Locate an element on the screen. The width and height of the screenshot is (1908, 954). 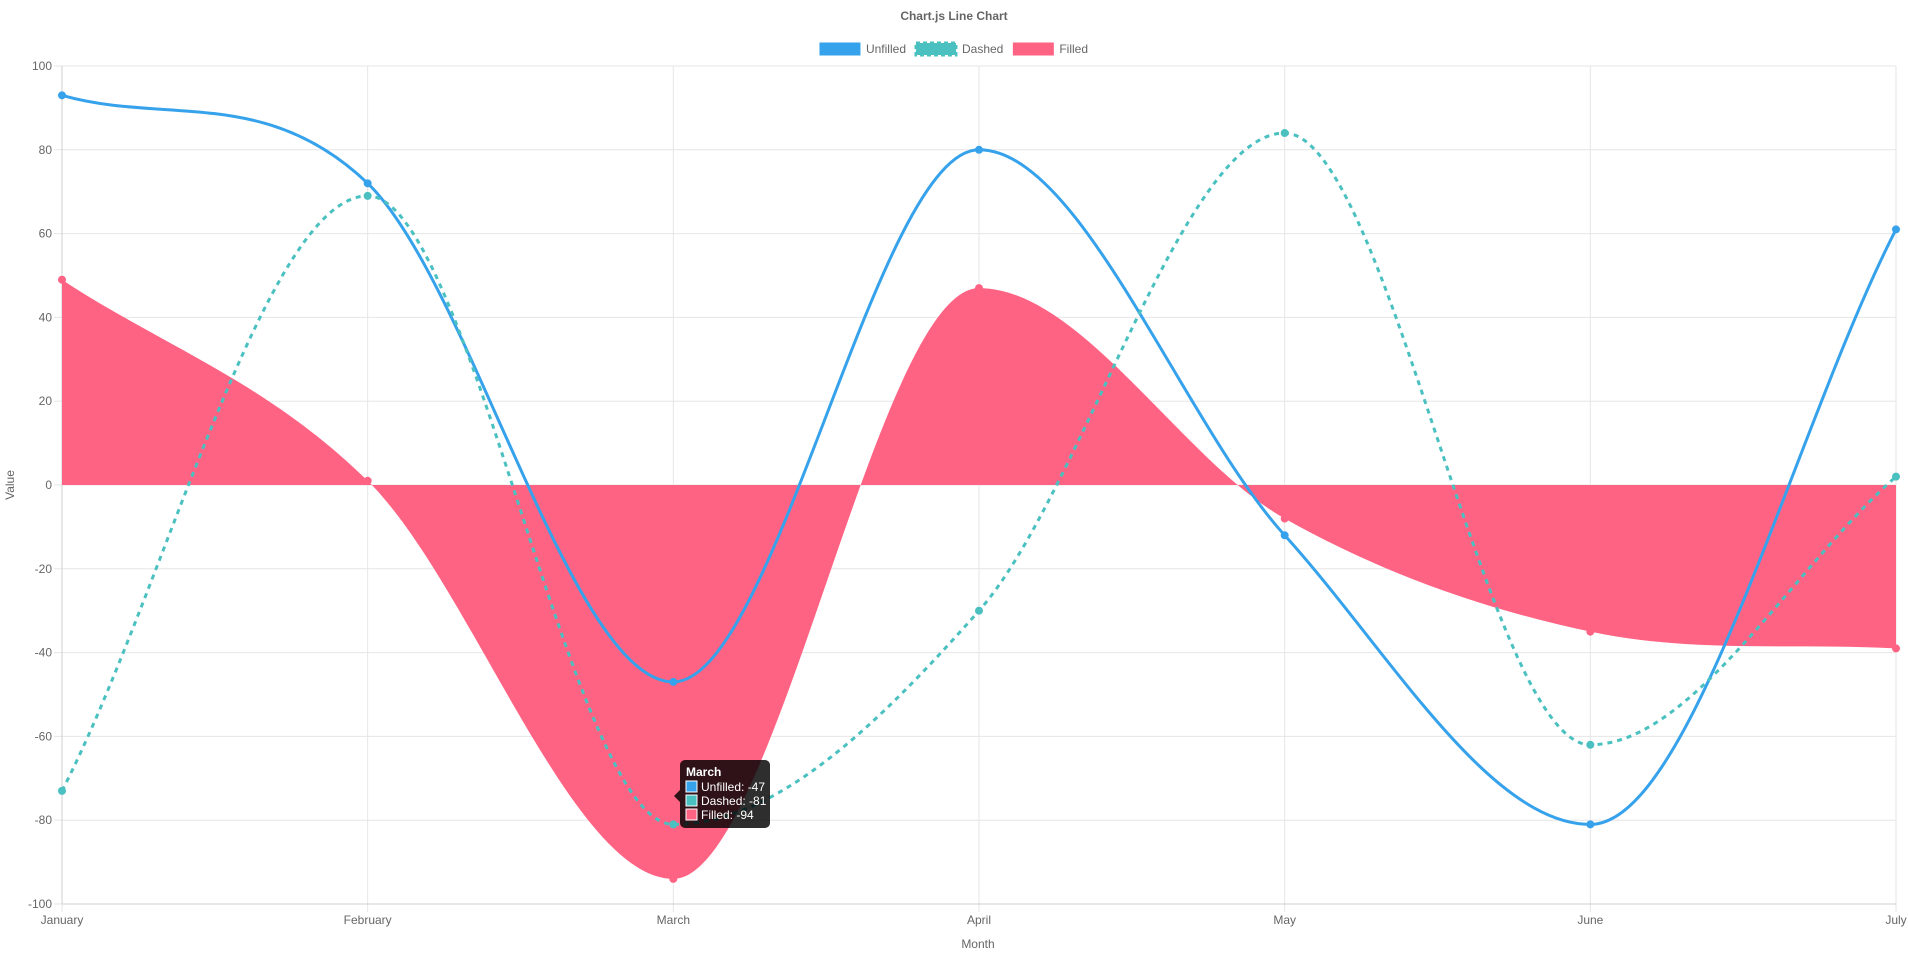
x-tick-label: April is located at coordinates (979, 920).